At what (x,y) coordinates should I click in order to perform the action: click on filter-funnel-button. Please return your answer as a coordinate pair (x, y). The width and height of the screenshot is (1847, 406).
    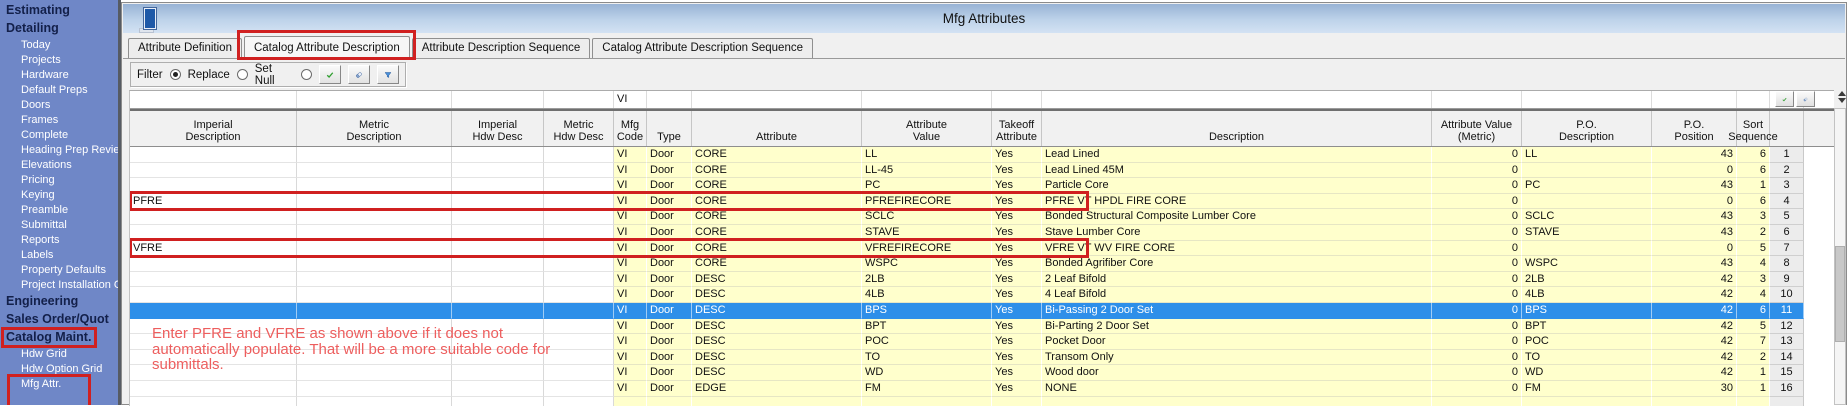
    Looking at the image, I should click on (388, 74).